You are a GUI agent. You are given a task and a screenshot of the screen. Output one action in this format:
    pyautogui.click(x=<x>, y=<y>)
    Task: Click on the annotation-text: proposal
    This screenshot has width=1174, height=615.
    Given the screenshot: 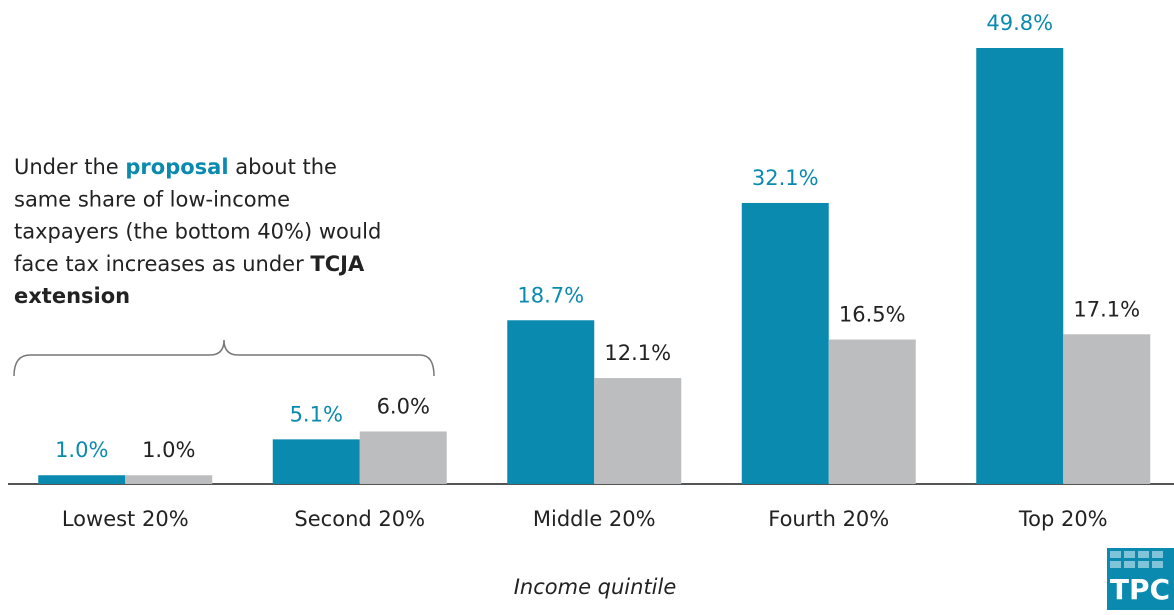 What is the action you would take?
    pyautogui.click(x=176, y=167)
    